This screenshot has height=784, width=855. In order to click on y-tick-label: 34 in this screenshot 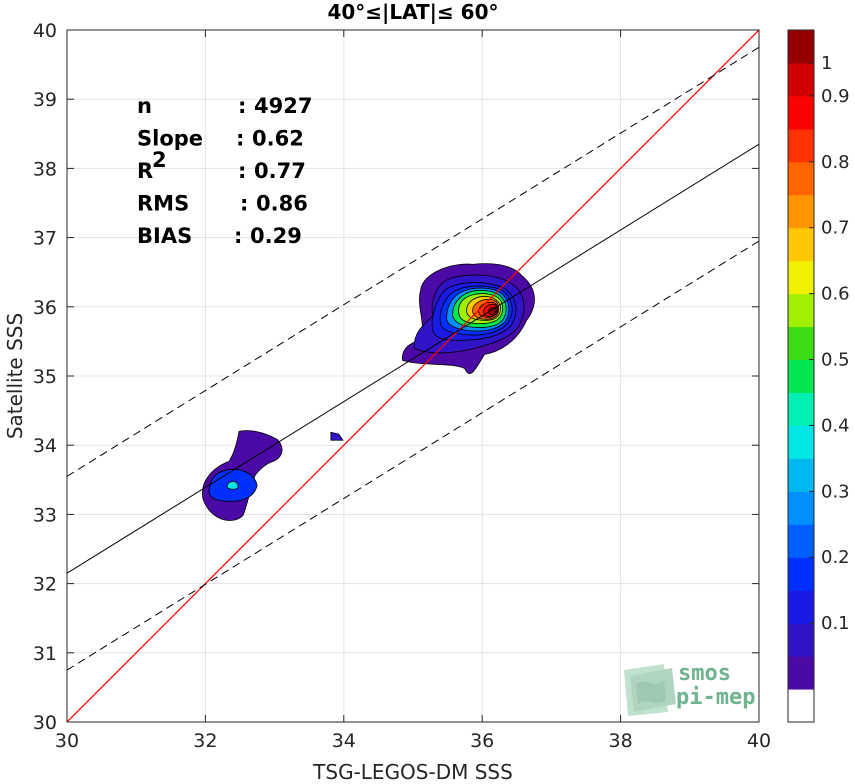, I will do `click(45, 446)`.